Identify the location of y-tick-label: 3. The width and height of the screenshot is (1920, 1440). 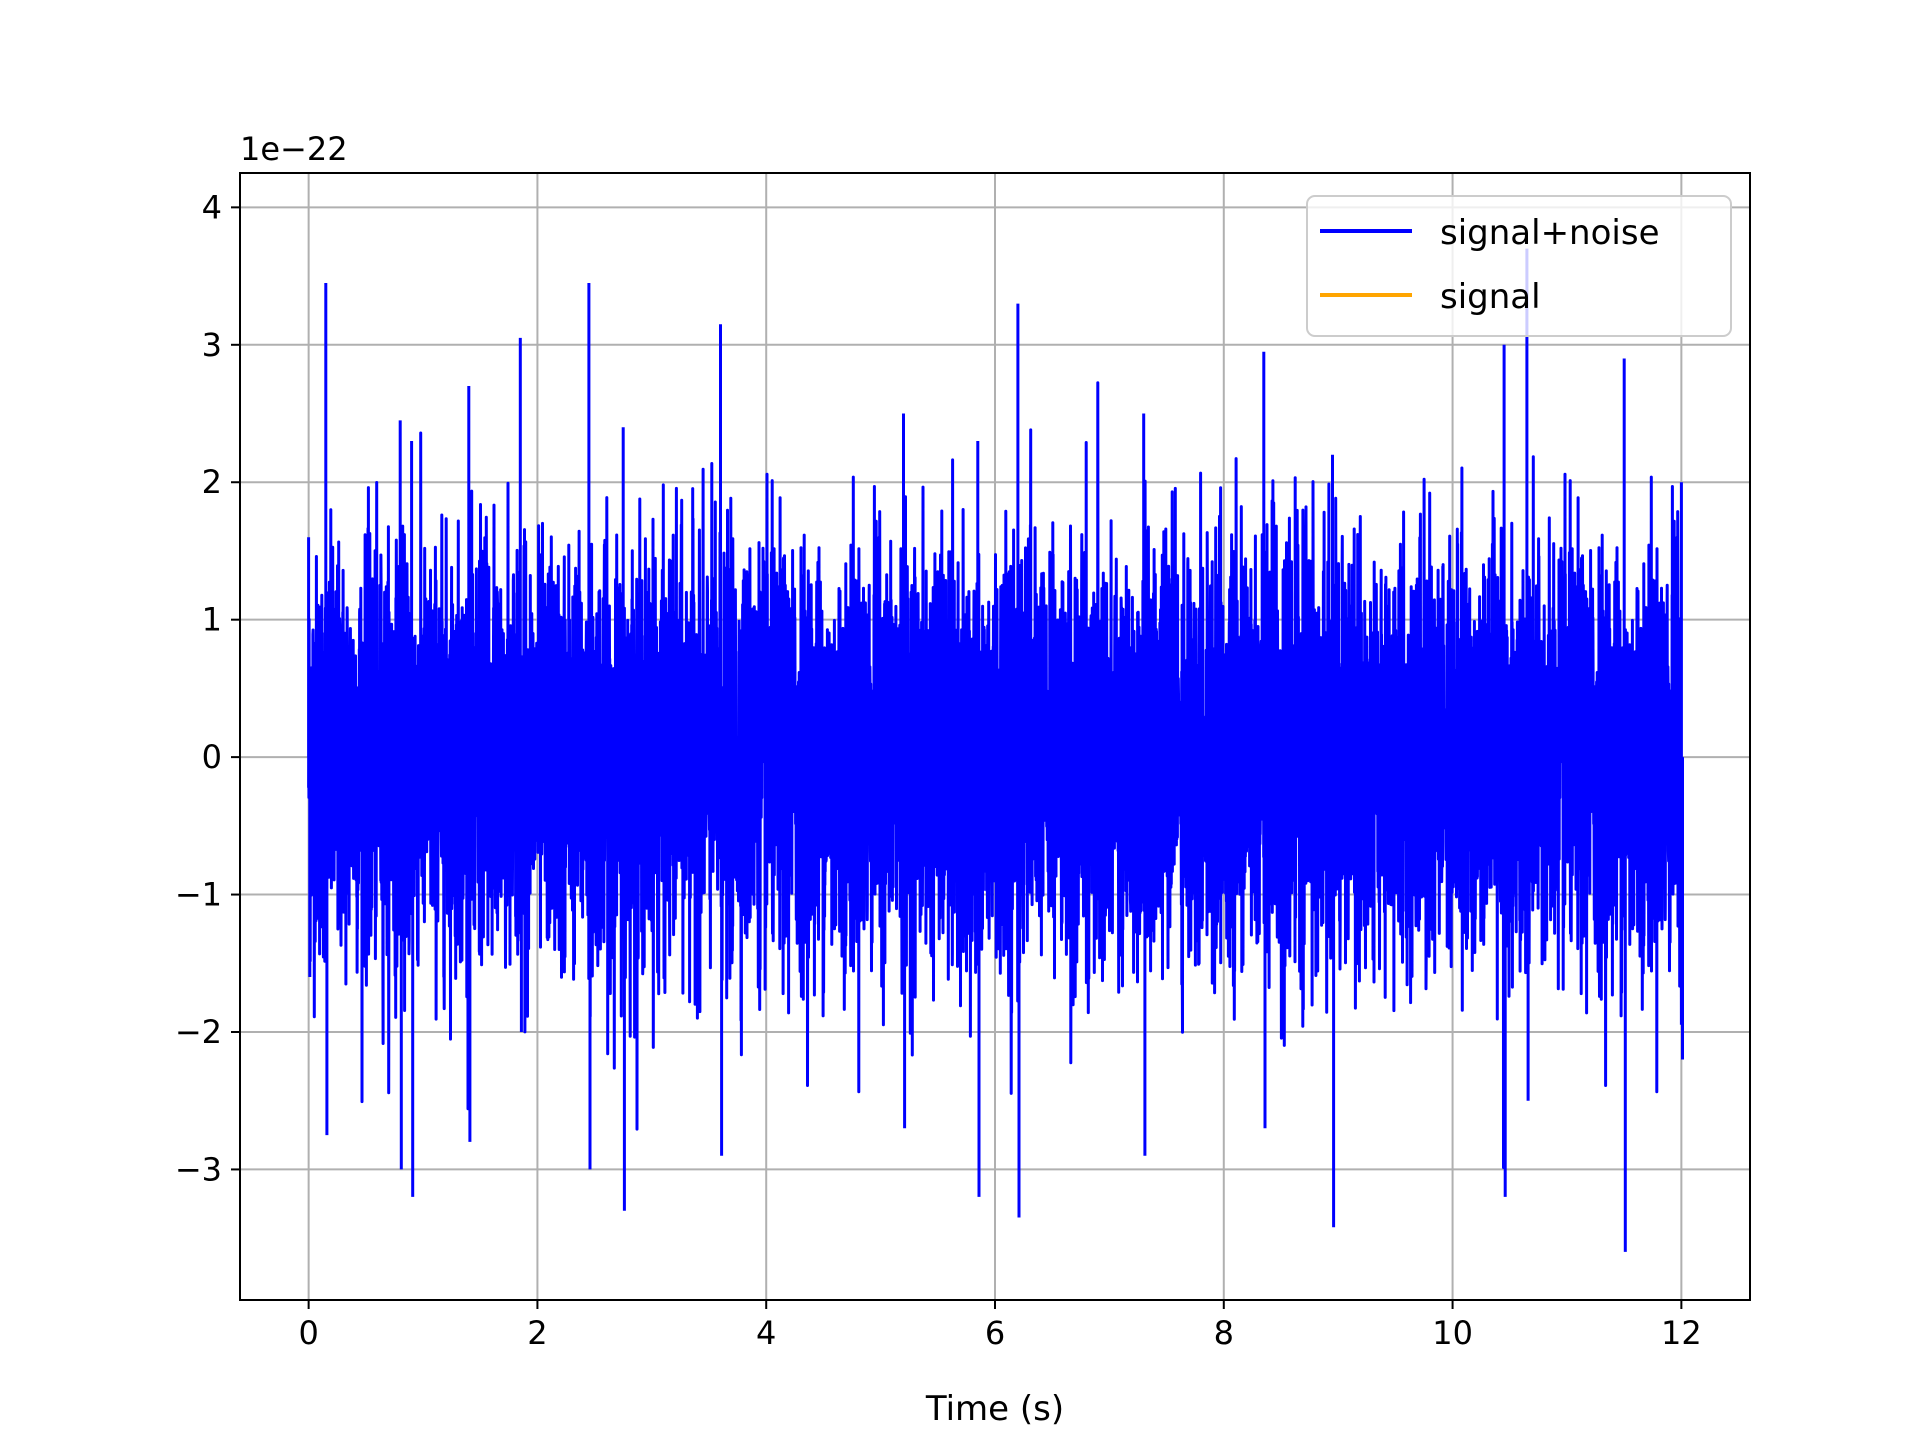
(212, 345).